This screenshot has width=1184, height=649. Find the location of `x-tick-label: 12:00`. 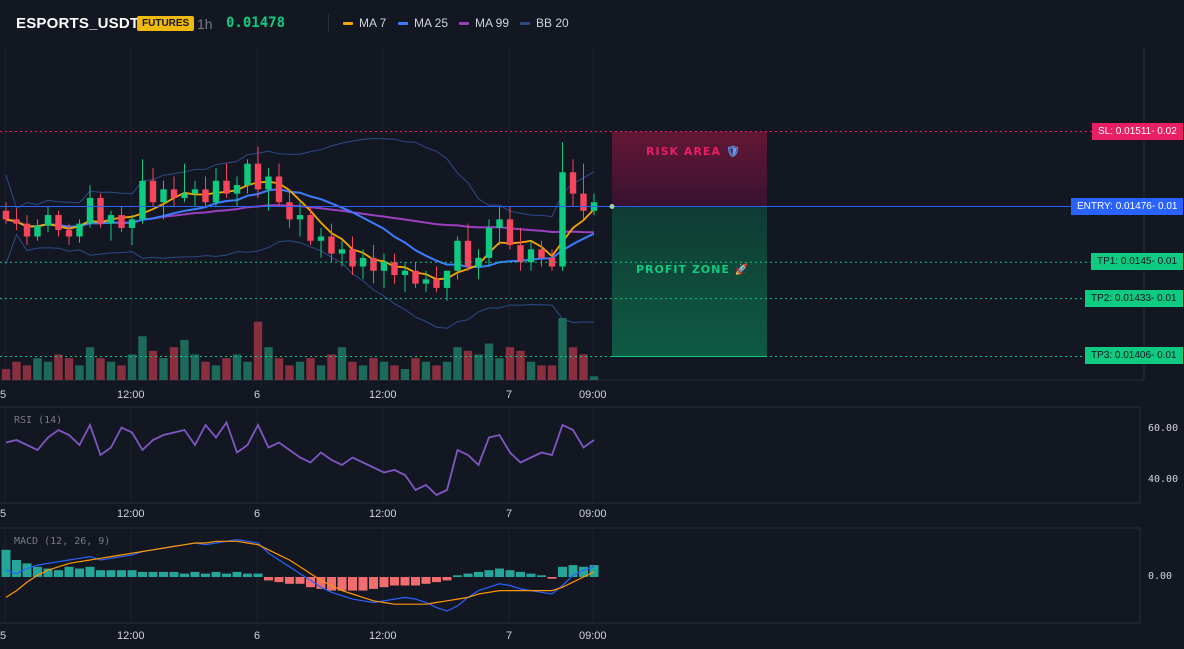

x-tick-label: 12:00 is located at coordinates (383, 636).